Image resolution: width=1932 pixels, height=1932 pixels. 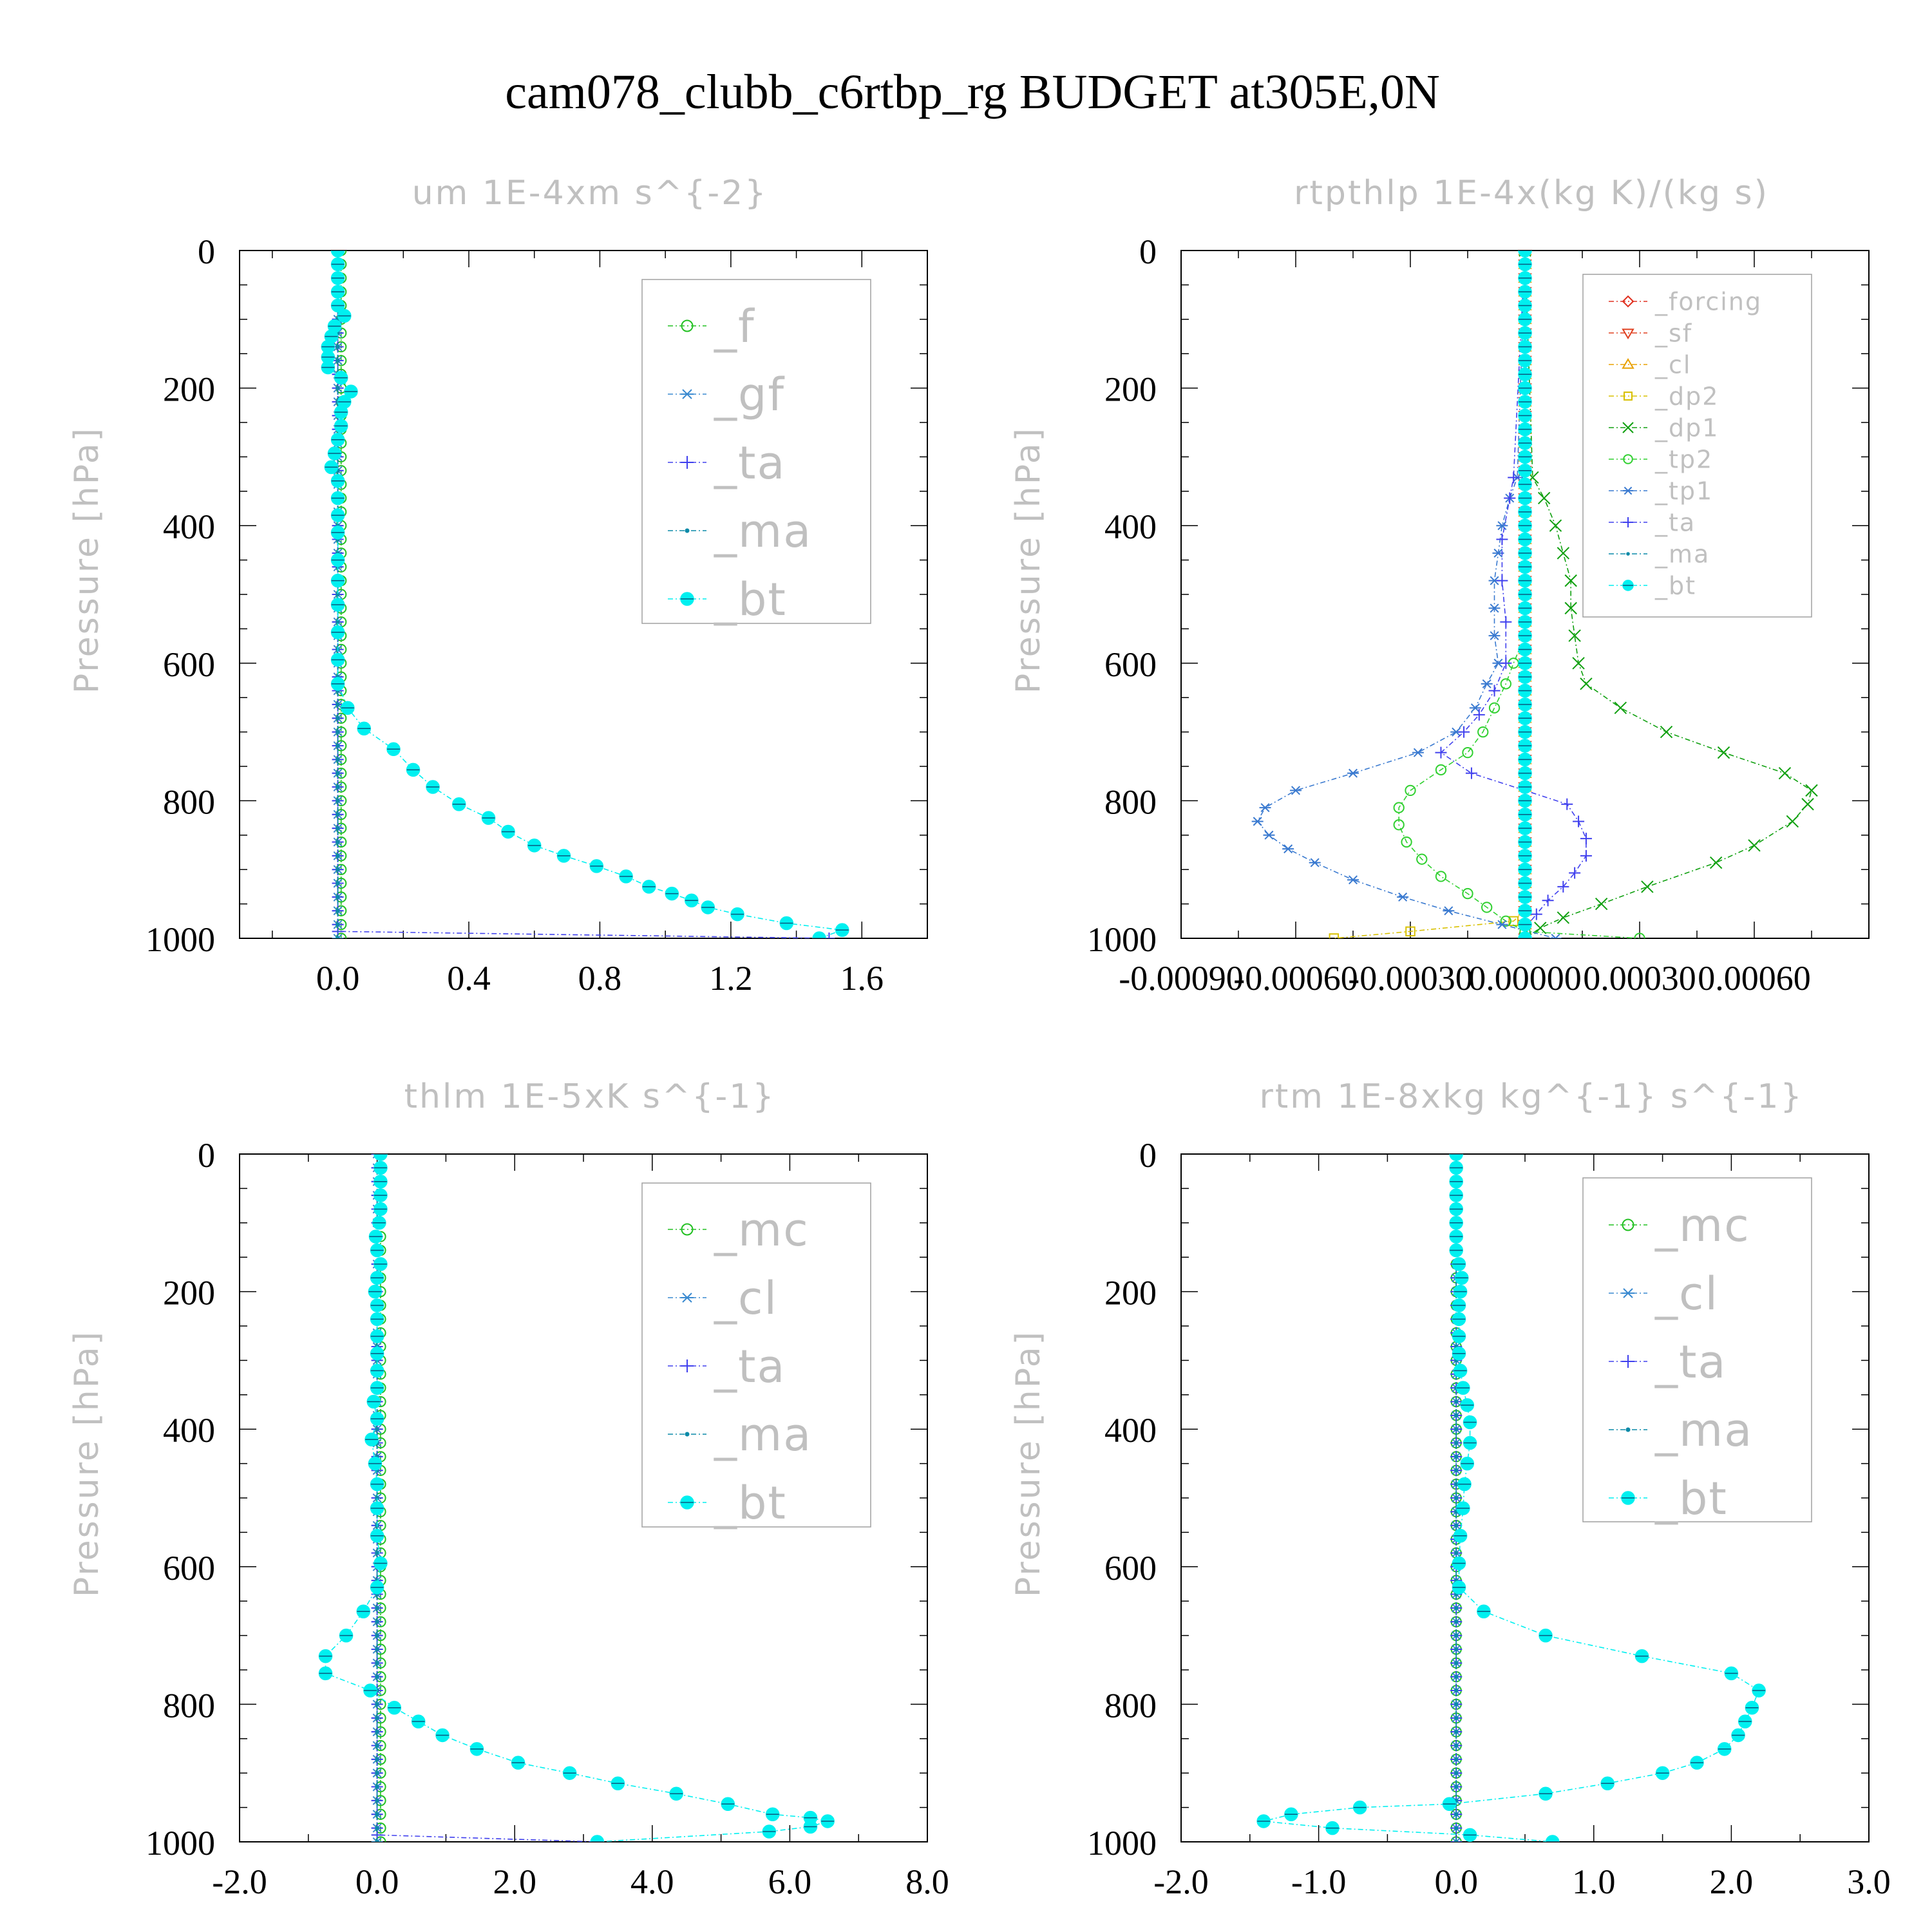 I want to click on panel-title: um 1E-4xm s^{-2}, so click(x=590, y=193).